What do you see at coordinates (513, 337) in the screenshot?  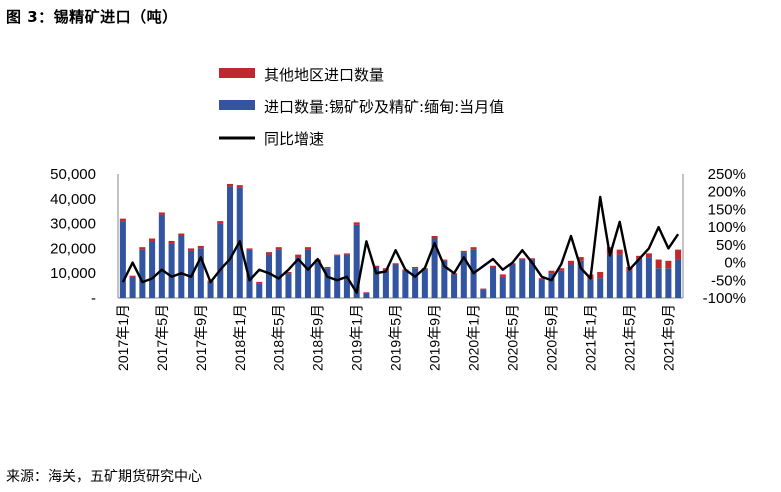 I see `x-tick-label: 2020年5月` at bounding box center [513, 337].